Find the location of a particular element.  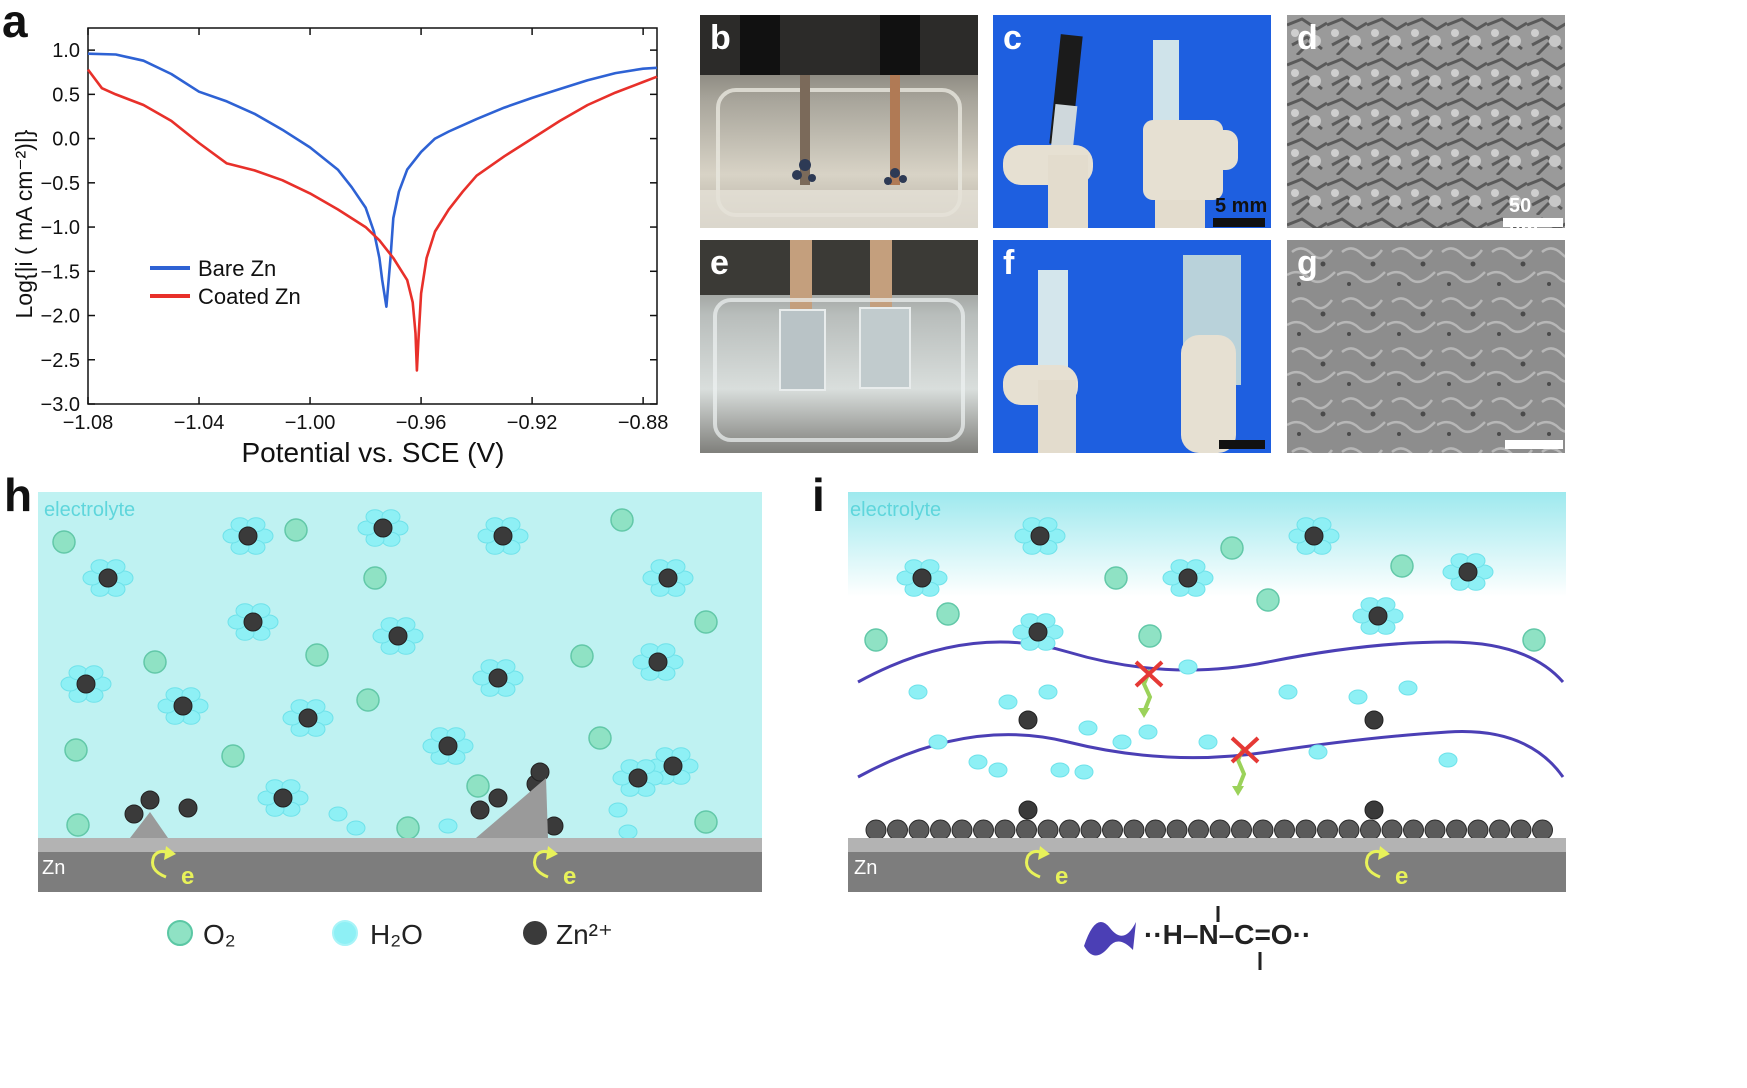

photo-b-bare-zn-cell: b is located at coordinates (839, 121).